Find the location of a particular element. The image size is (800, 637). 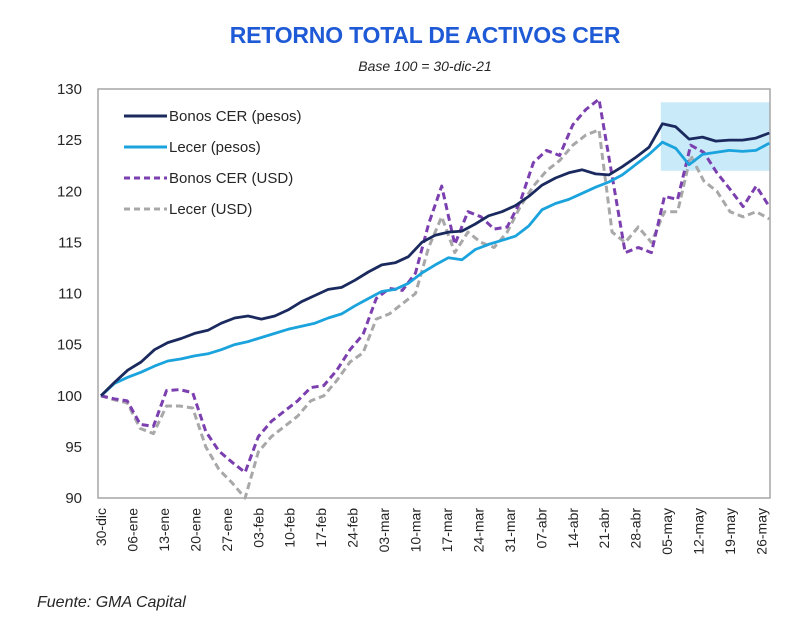

highlight-layer is located at coordinates (715, 136).